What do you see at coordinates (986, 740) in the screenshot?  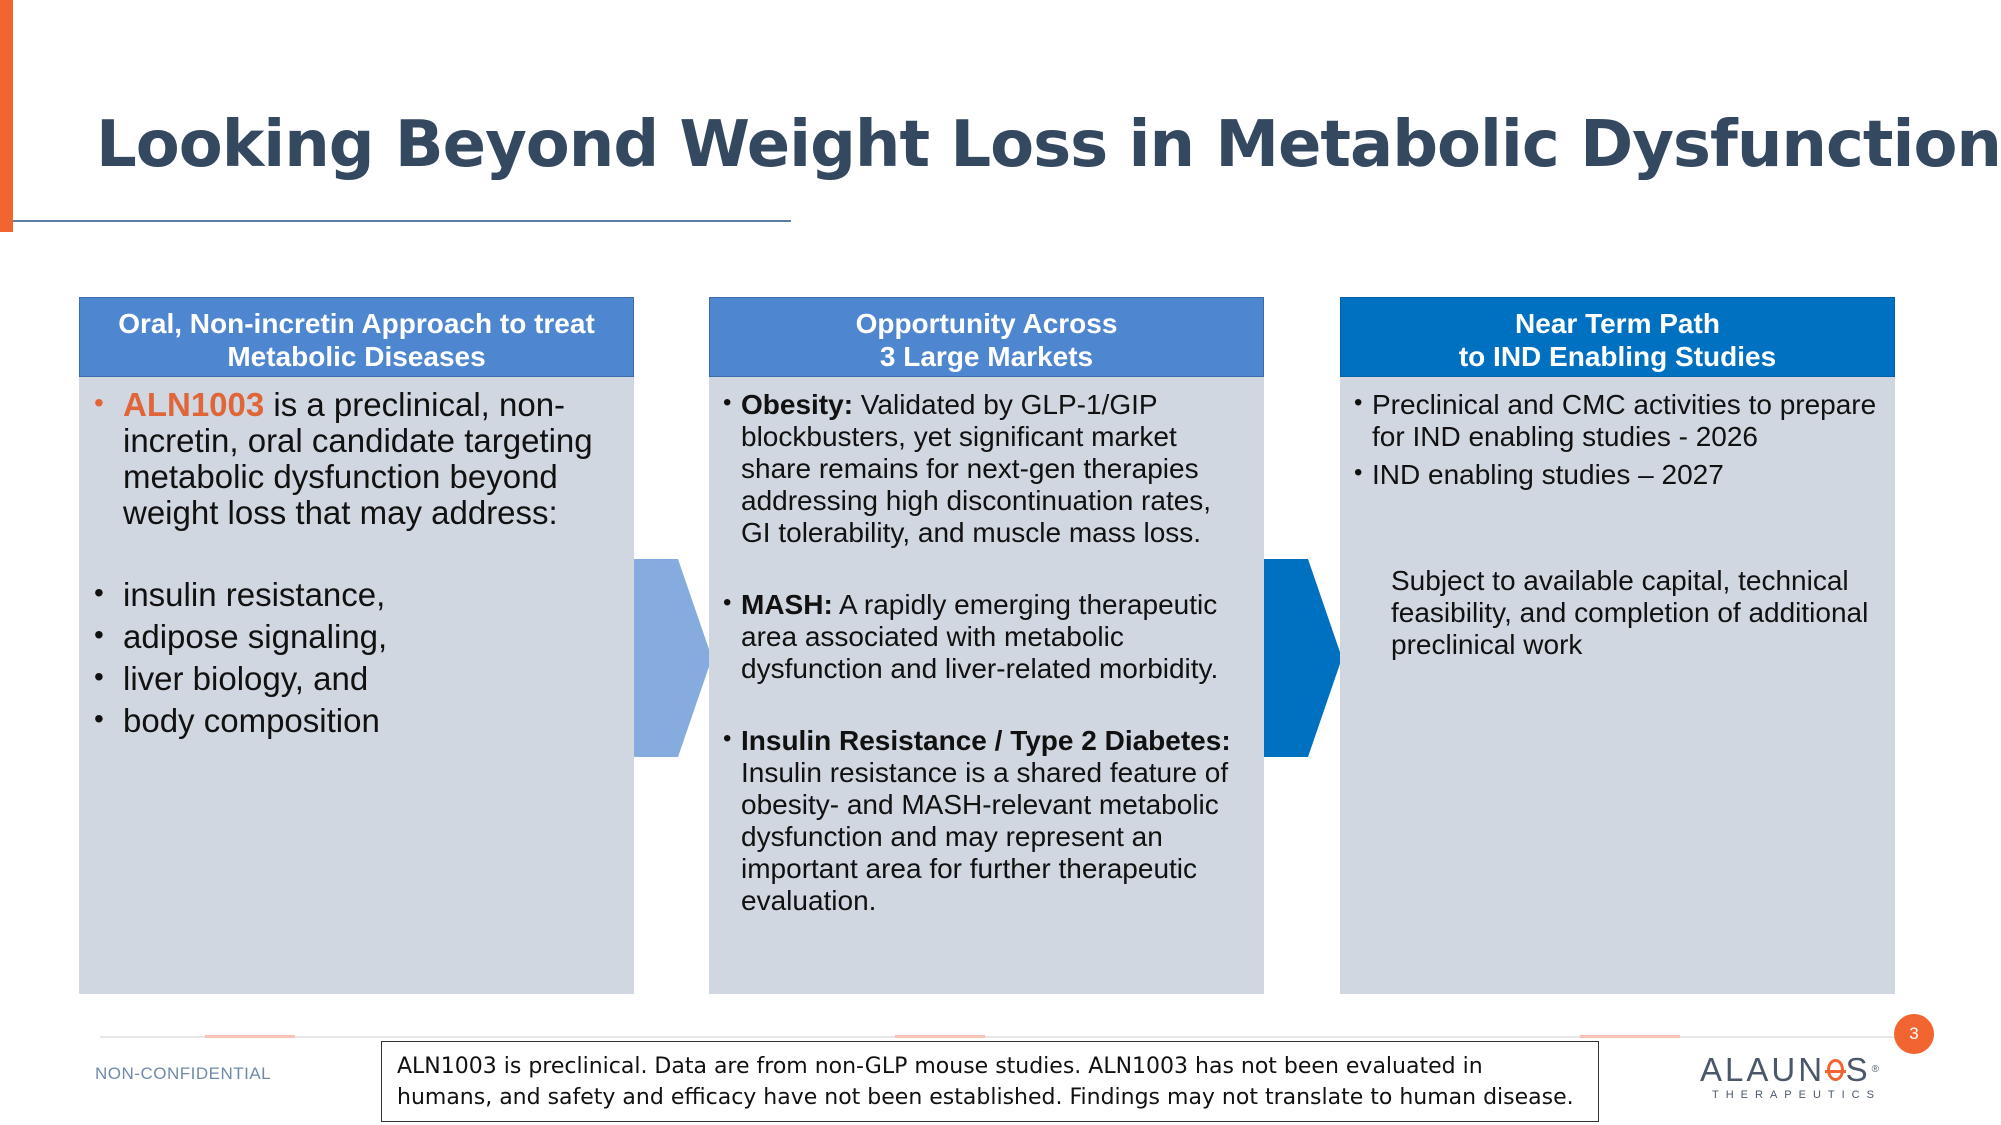 I see `market-term: Insulin Resistance / Type 2 Diabetes:` at bounding box center [986, 740].